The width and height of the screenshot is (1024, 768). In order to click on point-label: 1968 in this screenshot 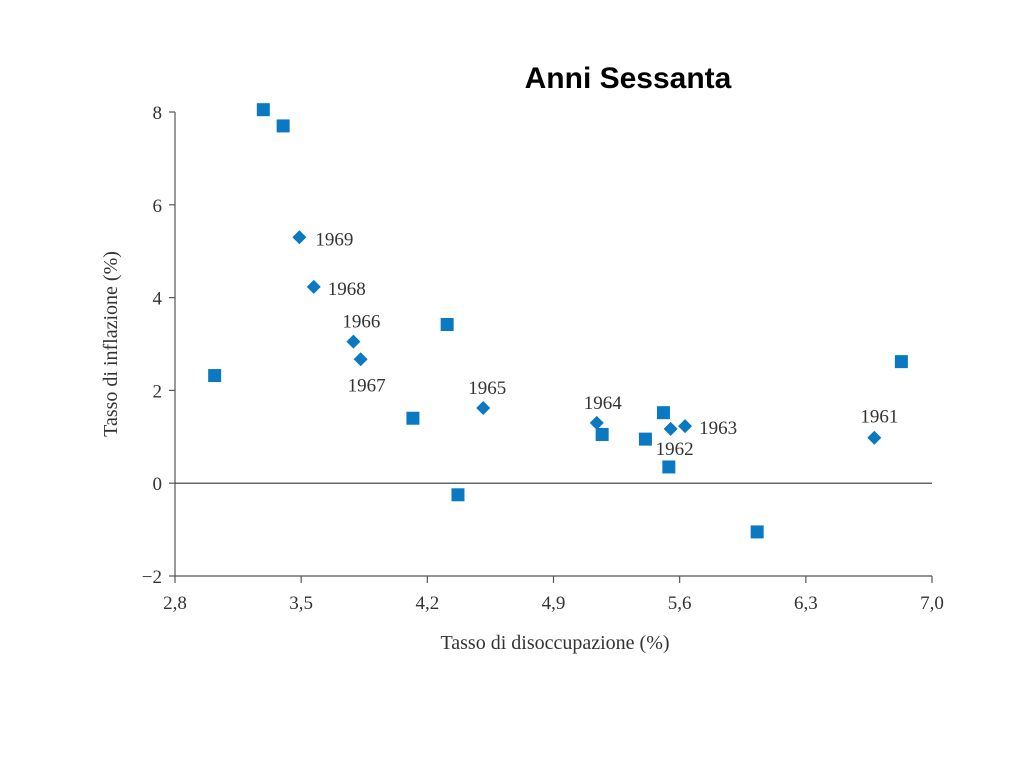, I will do `click(347, 289)`.